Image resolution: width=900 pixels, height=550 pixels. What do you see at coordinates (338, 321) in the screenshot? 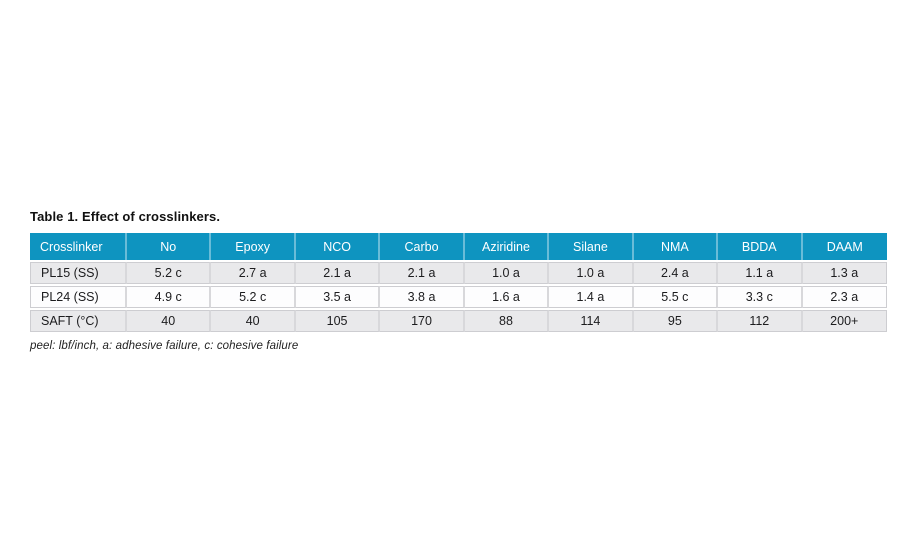
I see `table-cell: 105` at bounding box center [338, 321].